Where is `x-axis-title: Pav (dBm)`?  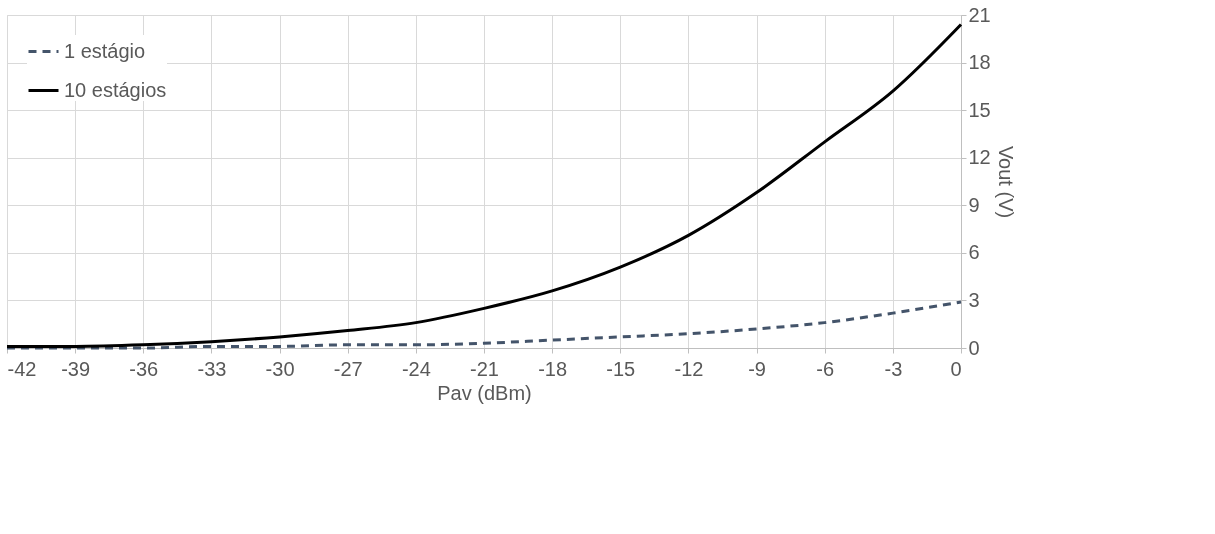
x-axis-title: Pav (dBm) is located at coordinates (484, 392).